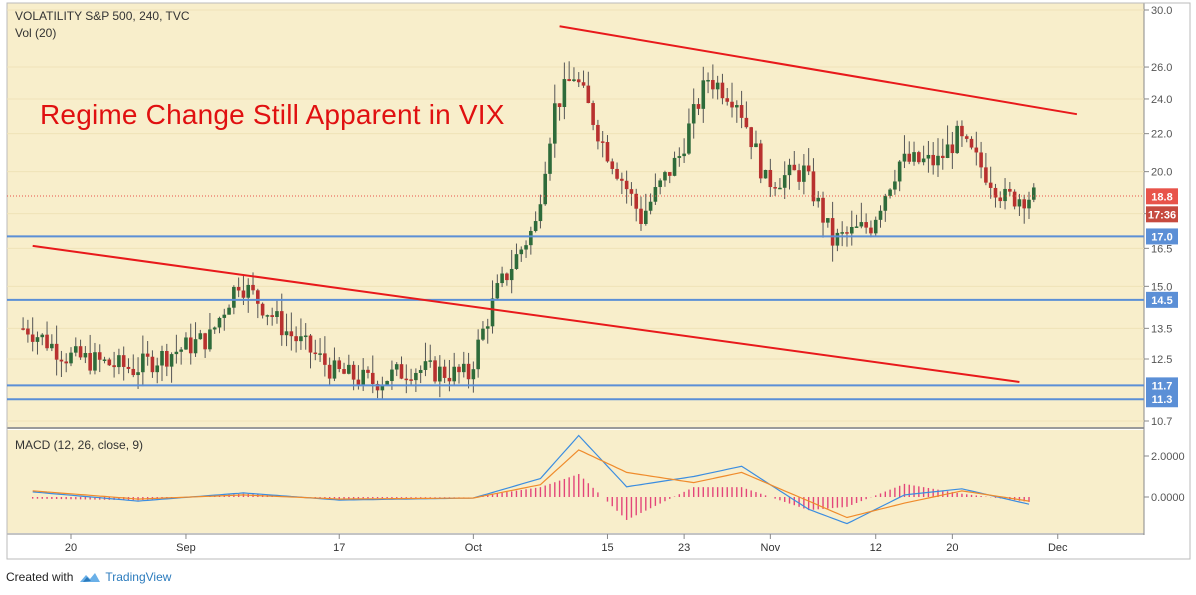 The height and width of the screenshot is (595, 1196). Describe the element at coordinates (566, 544) in the screenshot. I see `time-axis-ticks: 20 Sep 17 Oct 15 23 Nov 12 20 Dec` at that location.